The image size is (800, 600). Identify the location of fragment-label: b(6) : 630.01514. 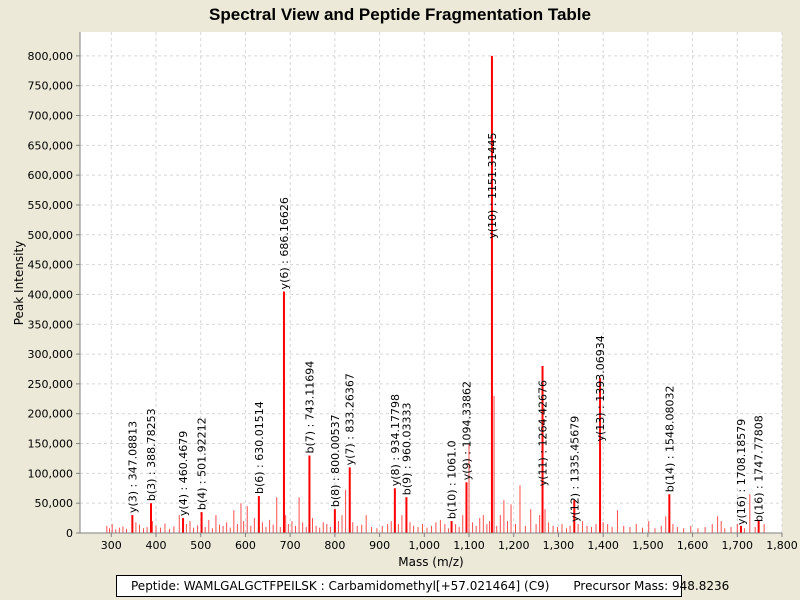
(259, 447).